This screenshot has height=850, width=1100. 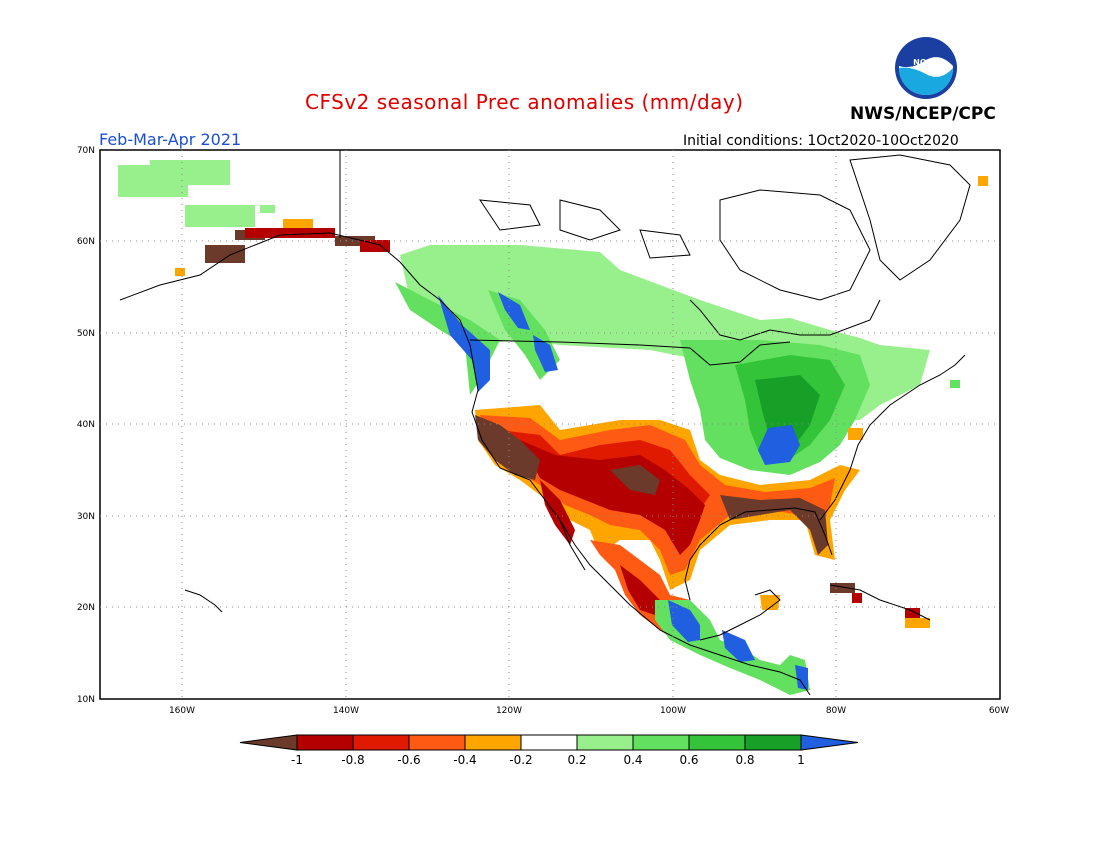 I want to click on lat-label: 70N, so click(x=86, y=151).